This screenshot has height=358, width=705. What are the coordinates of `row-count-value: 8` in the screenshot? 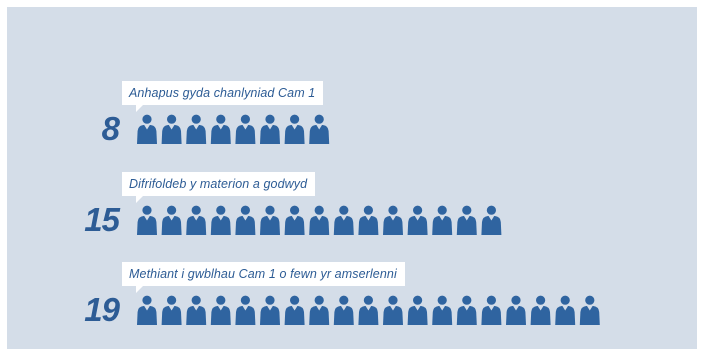 It's located at (110, 128).